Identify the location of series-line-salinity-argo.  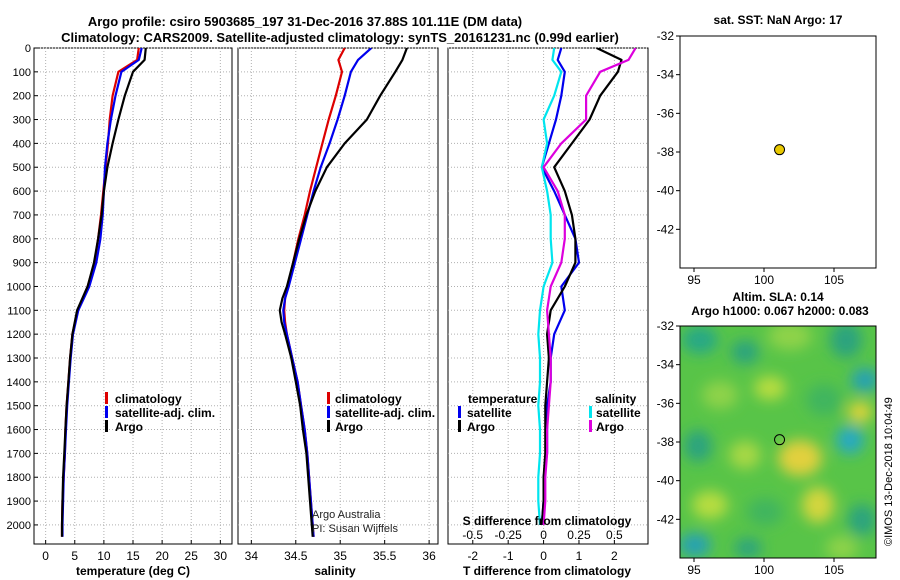
(589, 286).